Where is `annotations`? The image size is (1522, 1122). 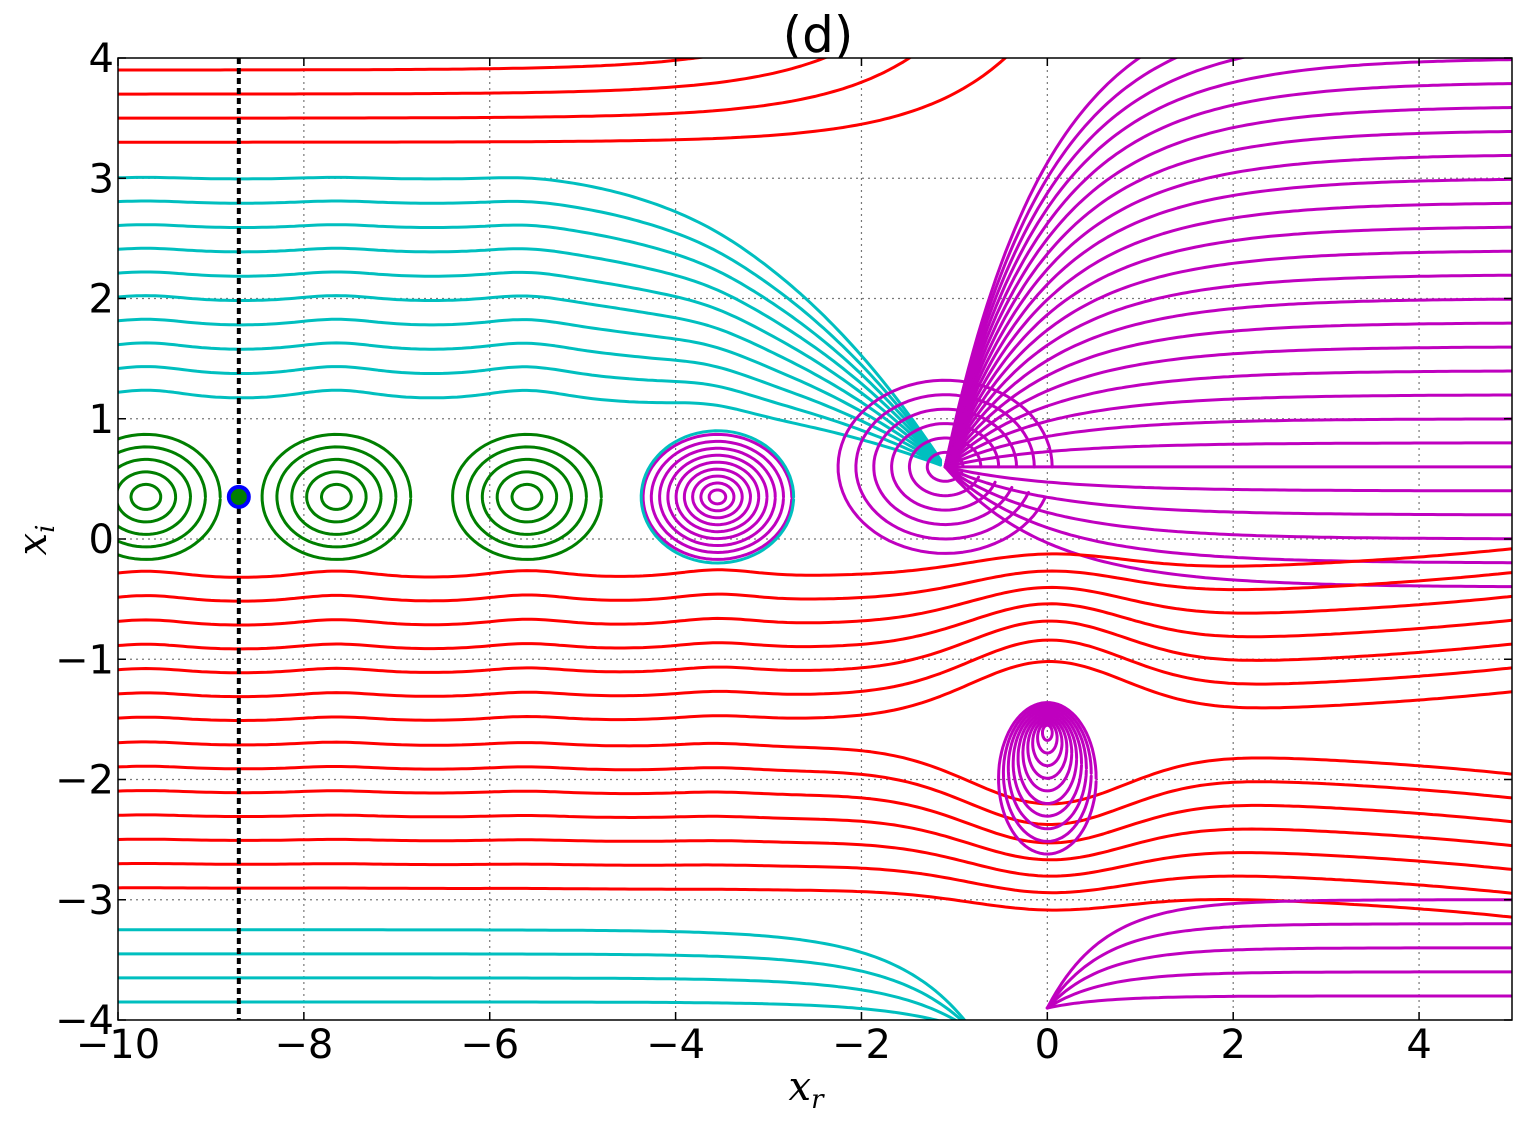 annotations is located at coordinates (238, 539).